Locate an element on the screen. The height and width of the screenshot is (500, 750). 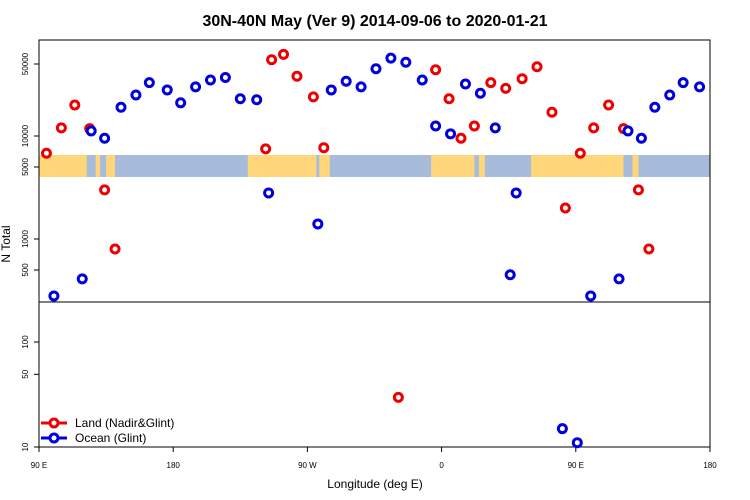
y-tick-label: 50000 is located at coordinates (25, 63).